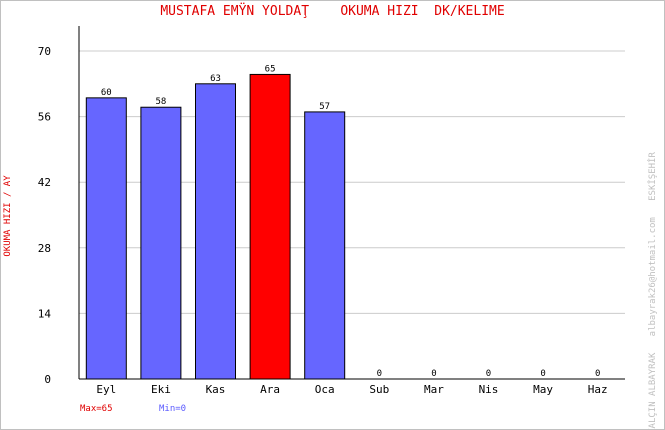 The height and width of the screenshot is (430, 665). I want to click on x-tick-label: May, so click(543, 389).